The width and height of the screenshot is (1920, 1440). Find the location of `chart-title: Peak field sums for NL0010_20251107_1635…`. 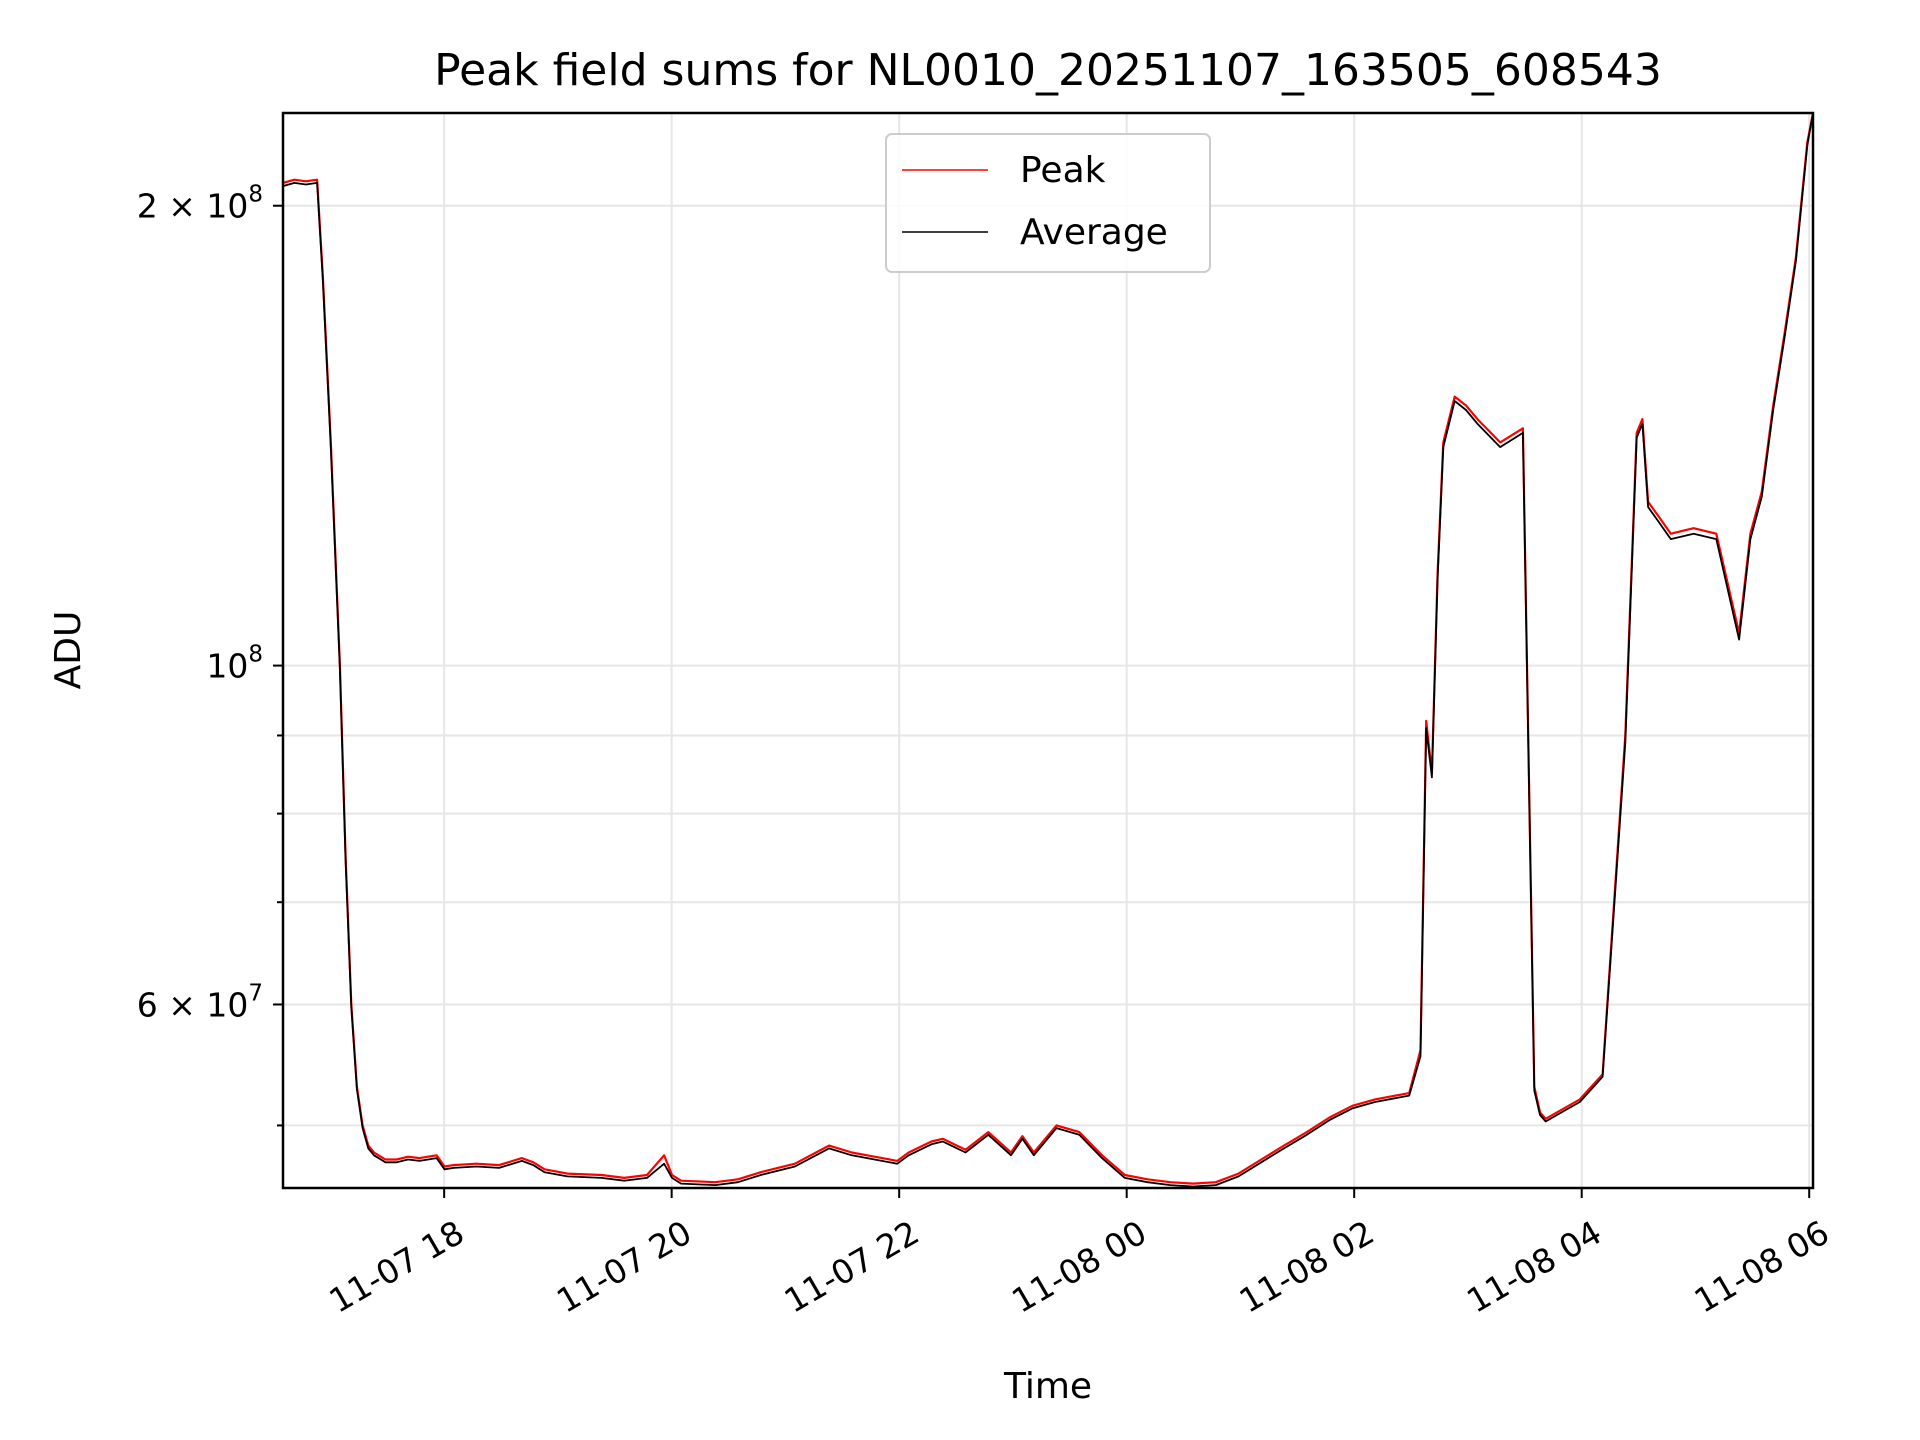

chart-title: Peak field sums for NL0010_20251107_1635… is located at coordinates (1048, 70).